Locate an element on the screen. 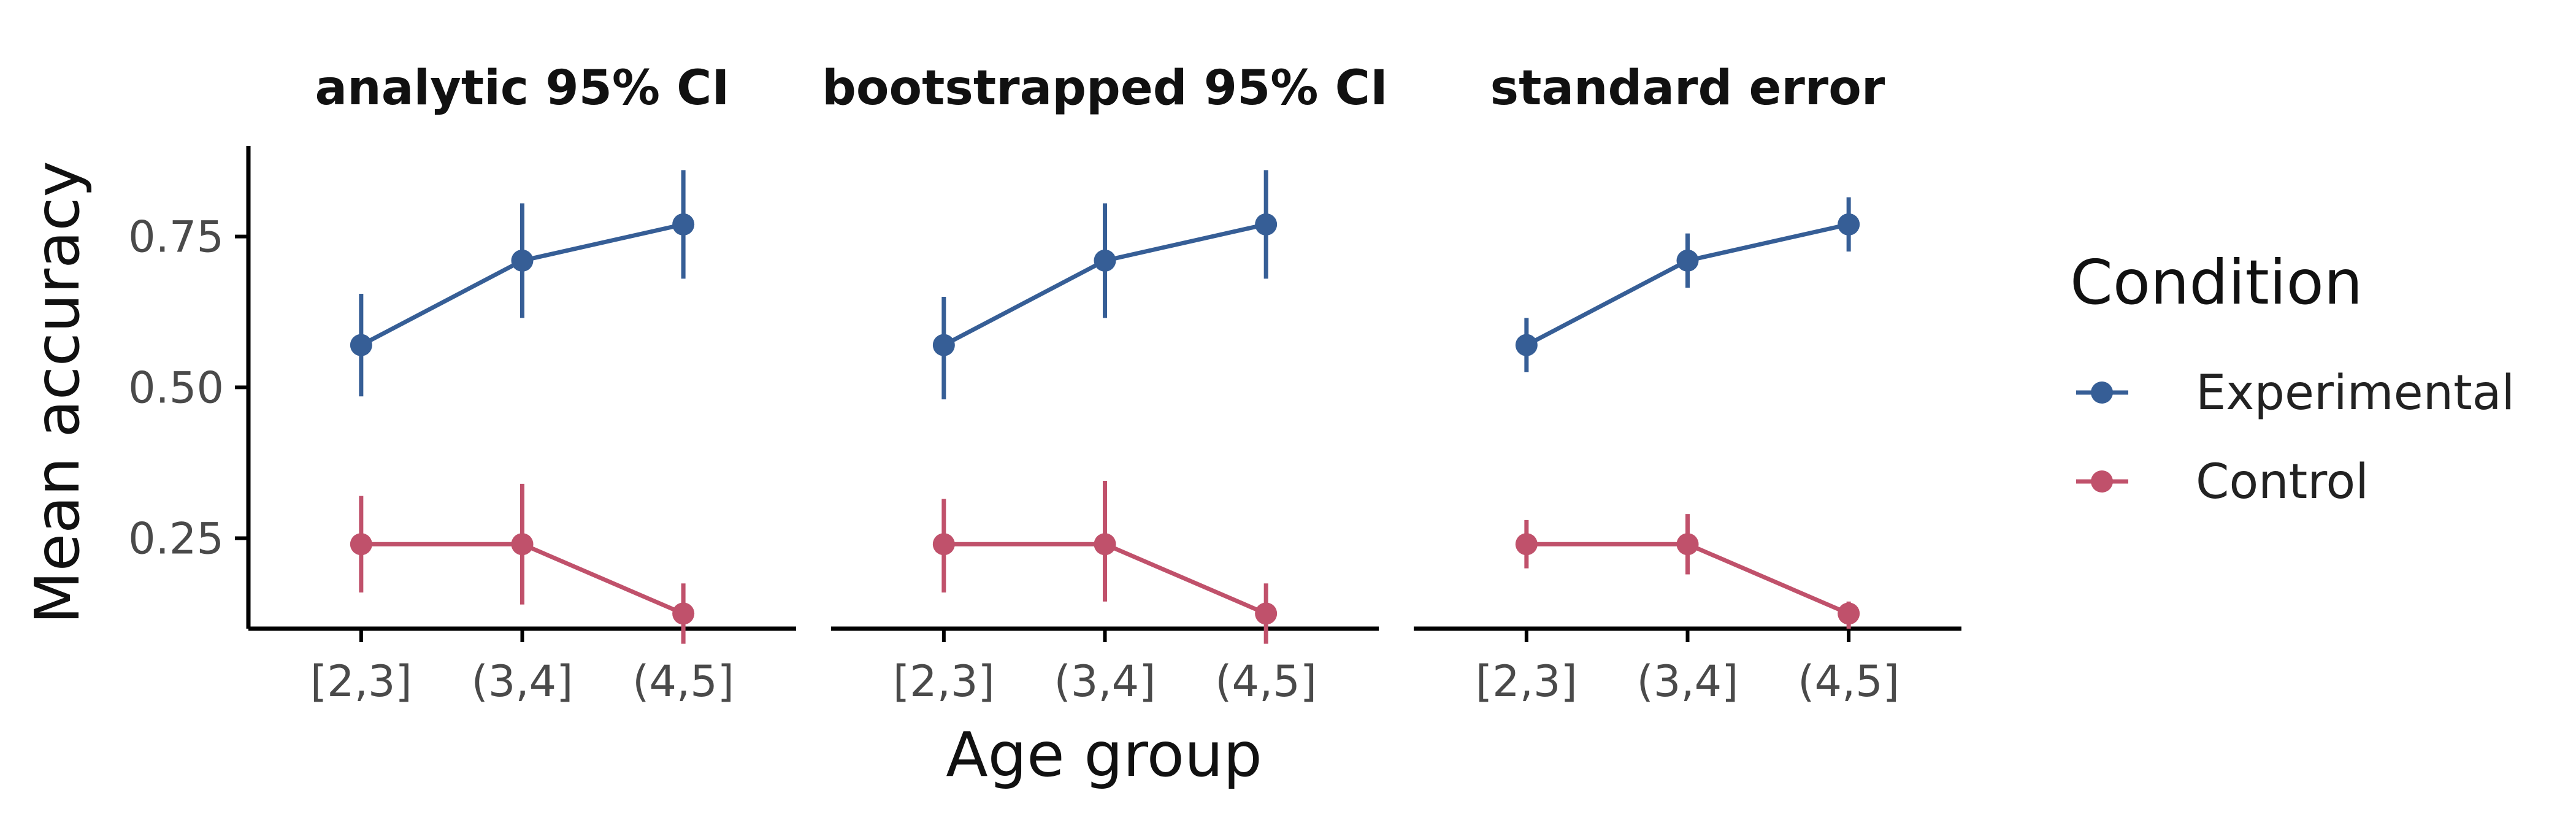 The height and width of the screenshot is (828, 2576). legend-entry: Control is located at coordinates (2222, 482).